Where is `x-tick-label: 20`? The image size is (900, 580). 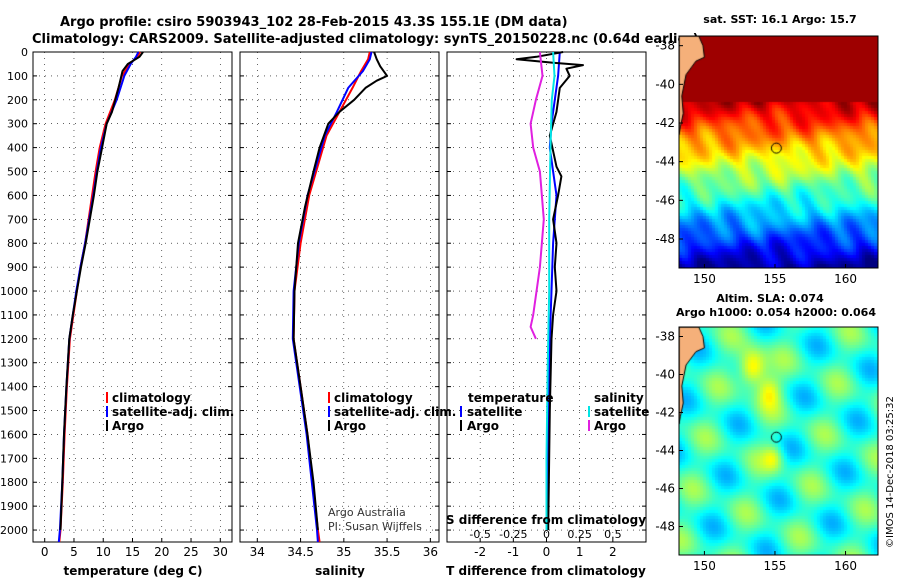
x-tick-label: 20 is located at coordinates (161, 552).